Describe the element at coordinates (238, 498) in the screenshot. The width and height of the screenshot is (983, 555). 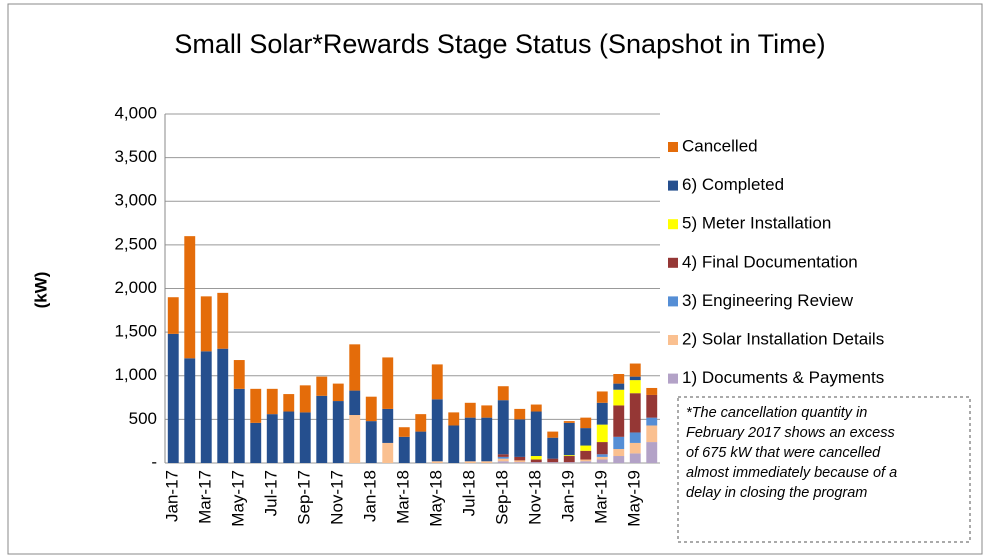
I see `x-tick-label: May-17` at that location.